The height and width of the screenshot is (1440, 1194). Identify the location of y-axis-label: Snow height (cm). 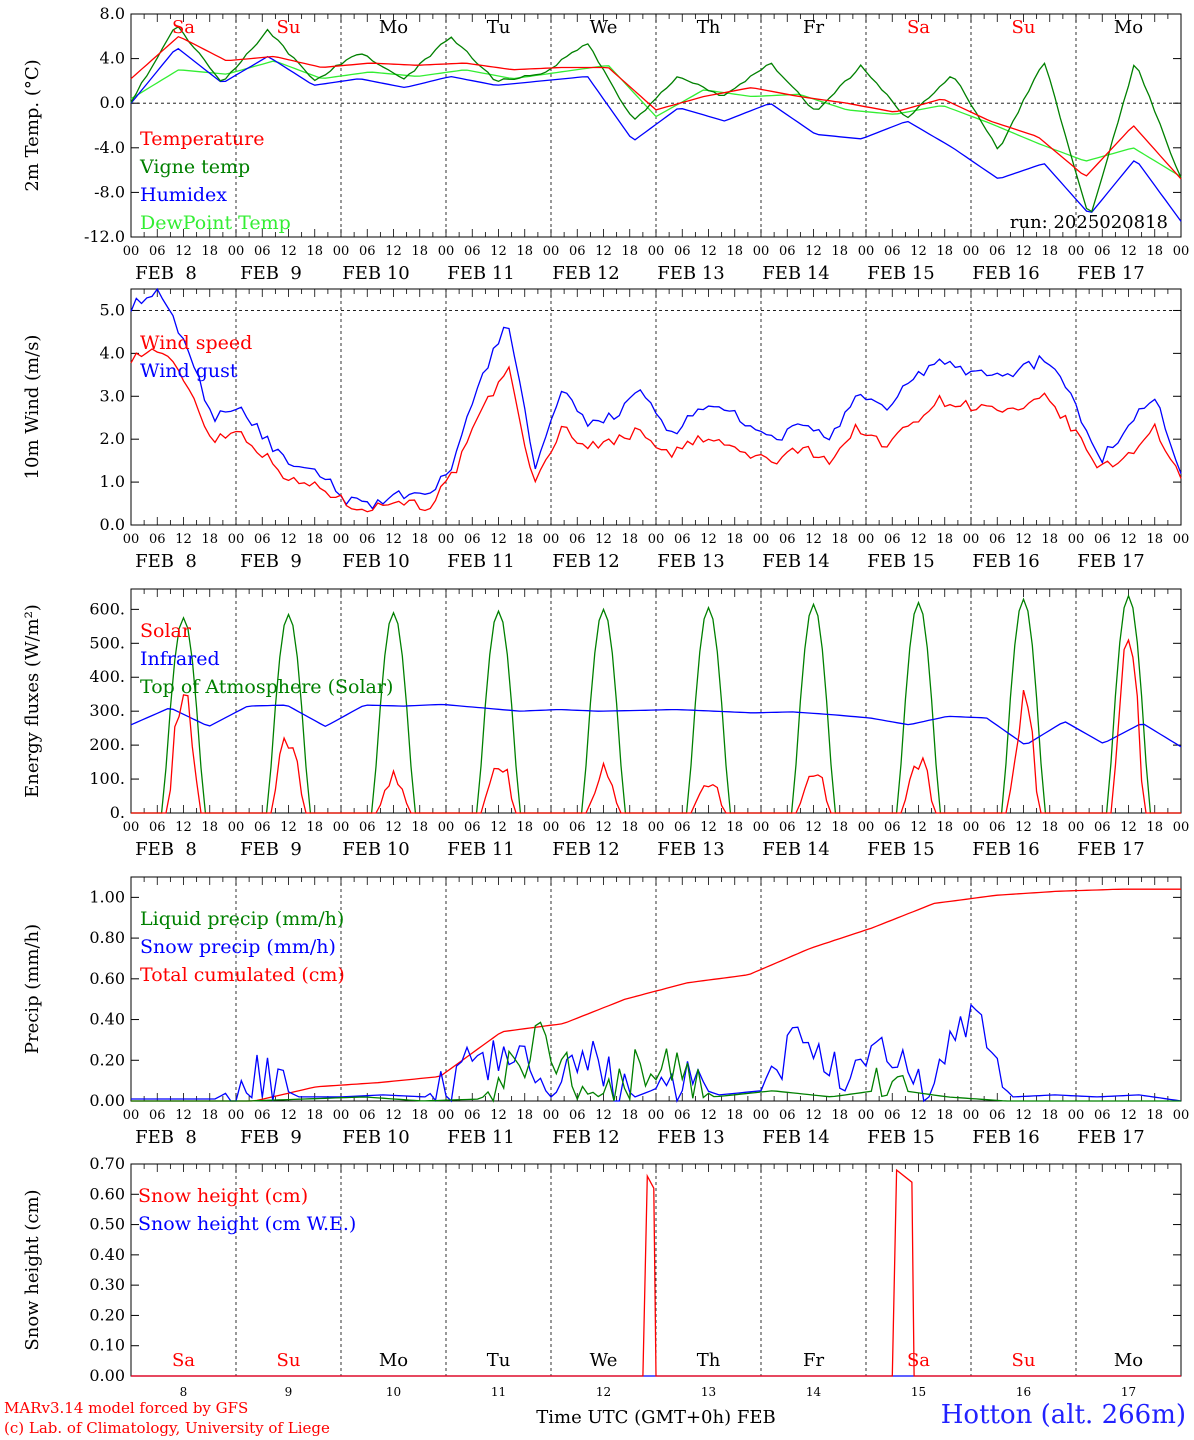
(32, 1269).